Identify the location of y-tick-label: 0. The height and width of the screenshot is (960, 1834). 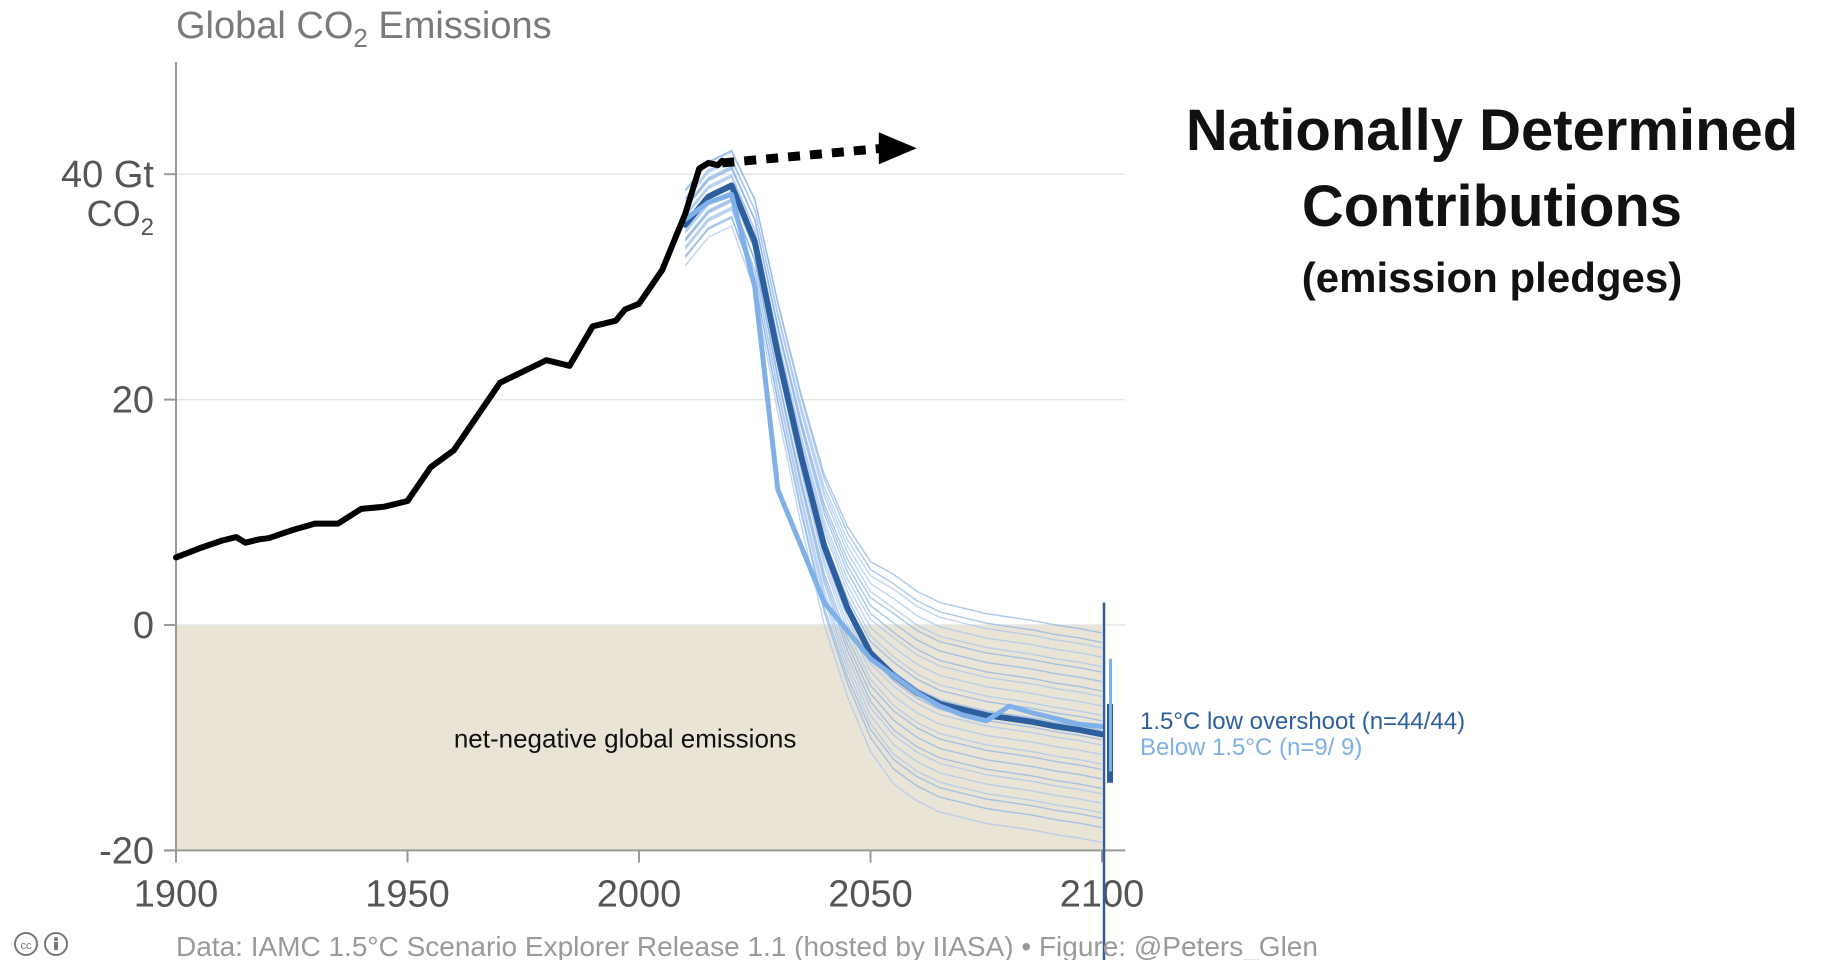
(143, 626).